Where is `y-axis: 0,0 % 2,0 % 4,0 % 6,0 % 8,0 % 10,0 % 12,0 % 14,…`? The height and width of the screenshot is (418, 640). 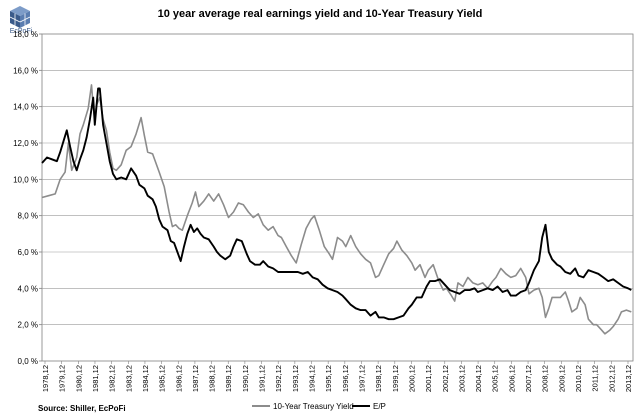
y-axis: 0,0 % 2,0 % 4,0 % 6,0 % 8,0 % 10,0 % 12,0 % 14,… is located at coordinates (27, 198).